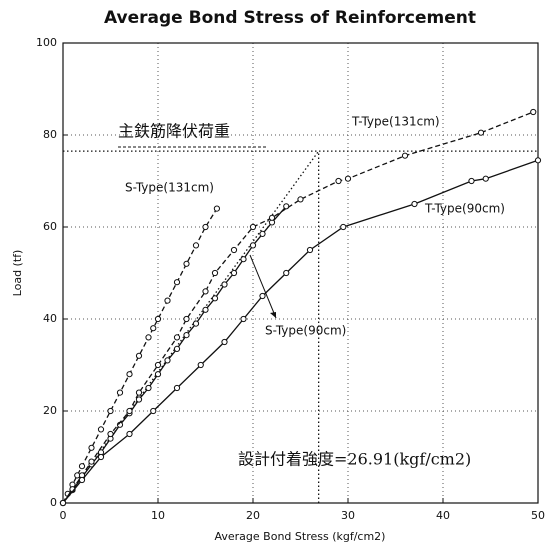  What do you see at coordinates (348, 515) in the screenshot?
I see `x-tick-label: 30` at bounding box center [348, 515].